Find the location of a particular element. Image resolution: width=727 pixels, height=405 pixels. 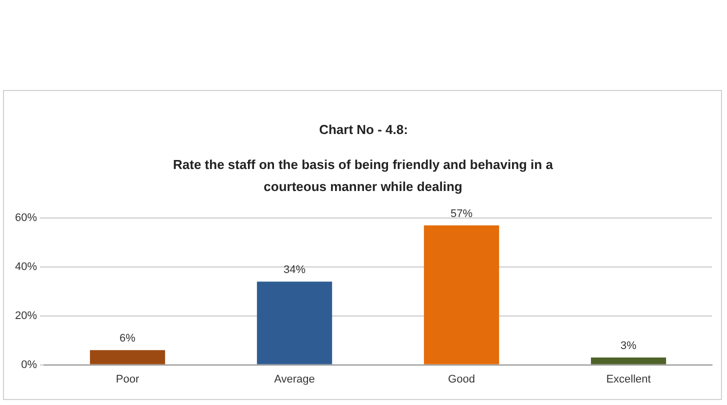

data-label: 6% is located at coordinates (128, 338).